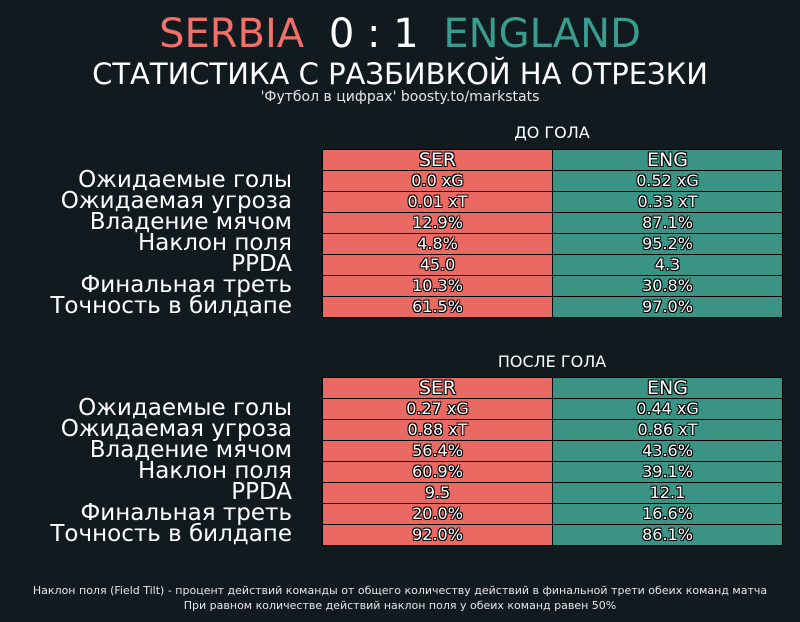 This screenshot has width=800, height=622. What do you see at coordinates (400, 97) in the screenshot?
I see `page-subtitle: 'Футбол в цифрах' boosty.to/markstats` at bounding box center [400, 97].